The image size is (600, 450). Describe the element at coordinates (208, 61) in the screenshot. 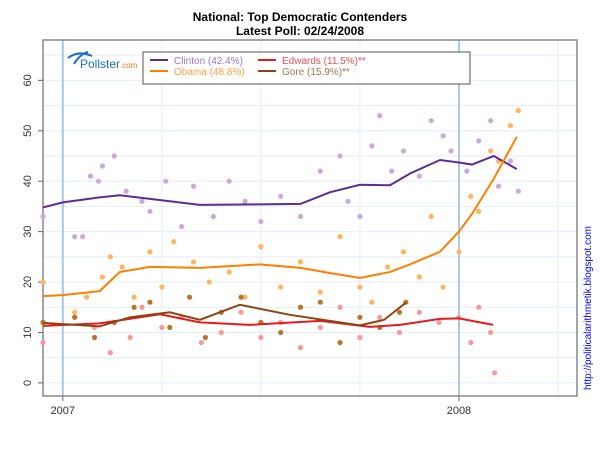

I see `legend-label: Clinton (42.4%)` at that location.